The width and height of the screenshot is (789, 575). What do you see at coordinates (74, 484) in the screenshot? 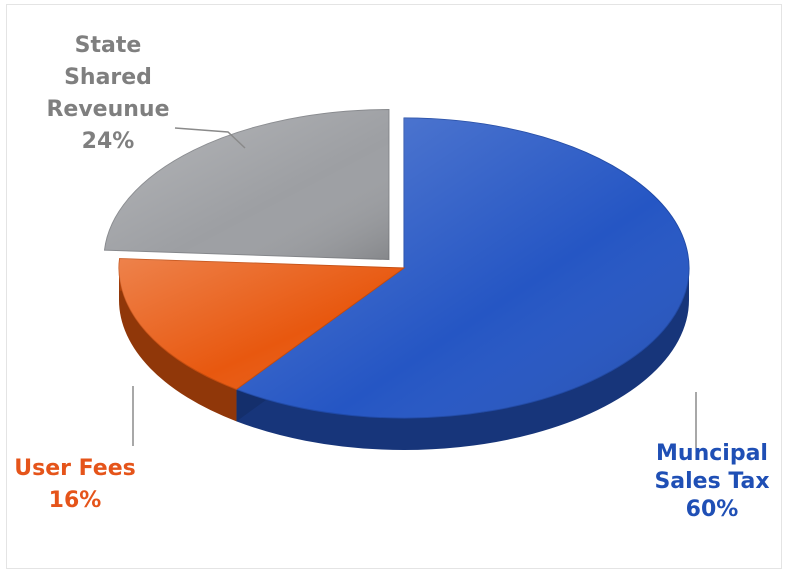
I see `slice-label-1: User Fees 16%` at bounding box center [74, 484].